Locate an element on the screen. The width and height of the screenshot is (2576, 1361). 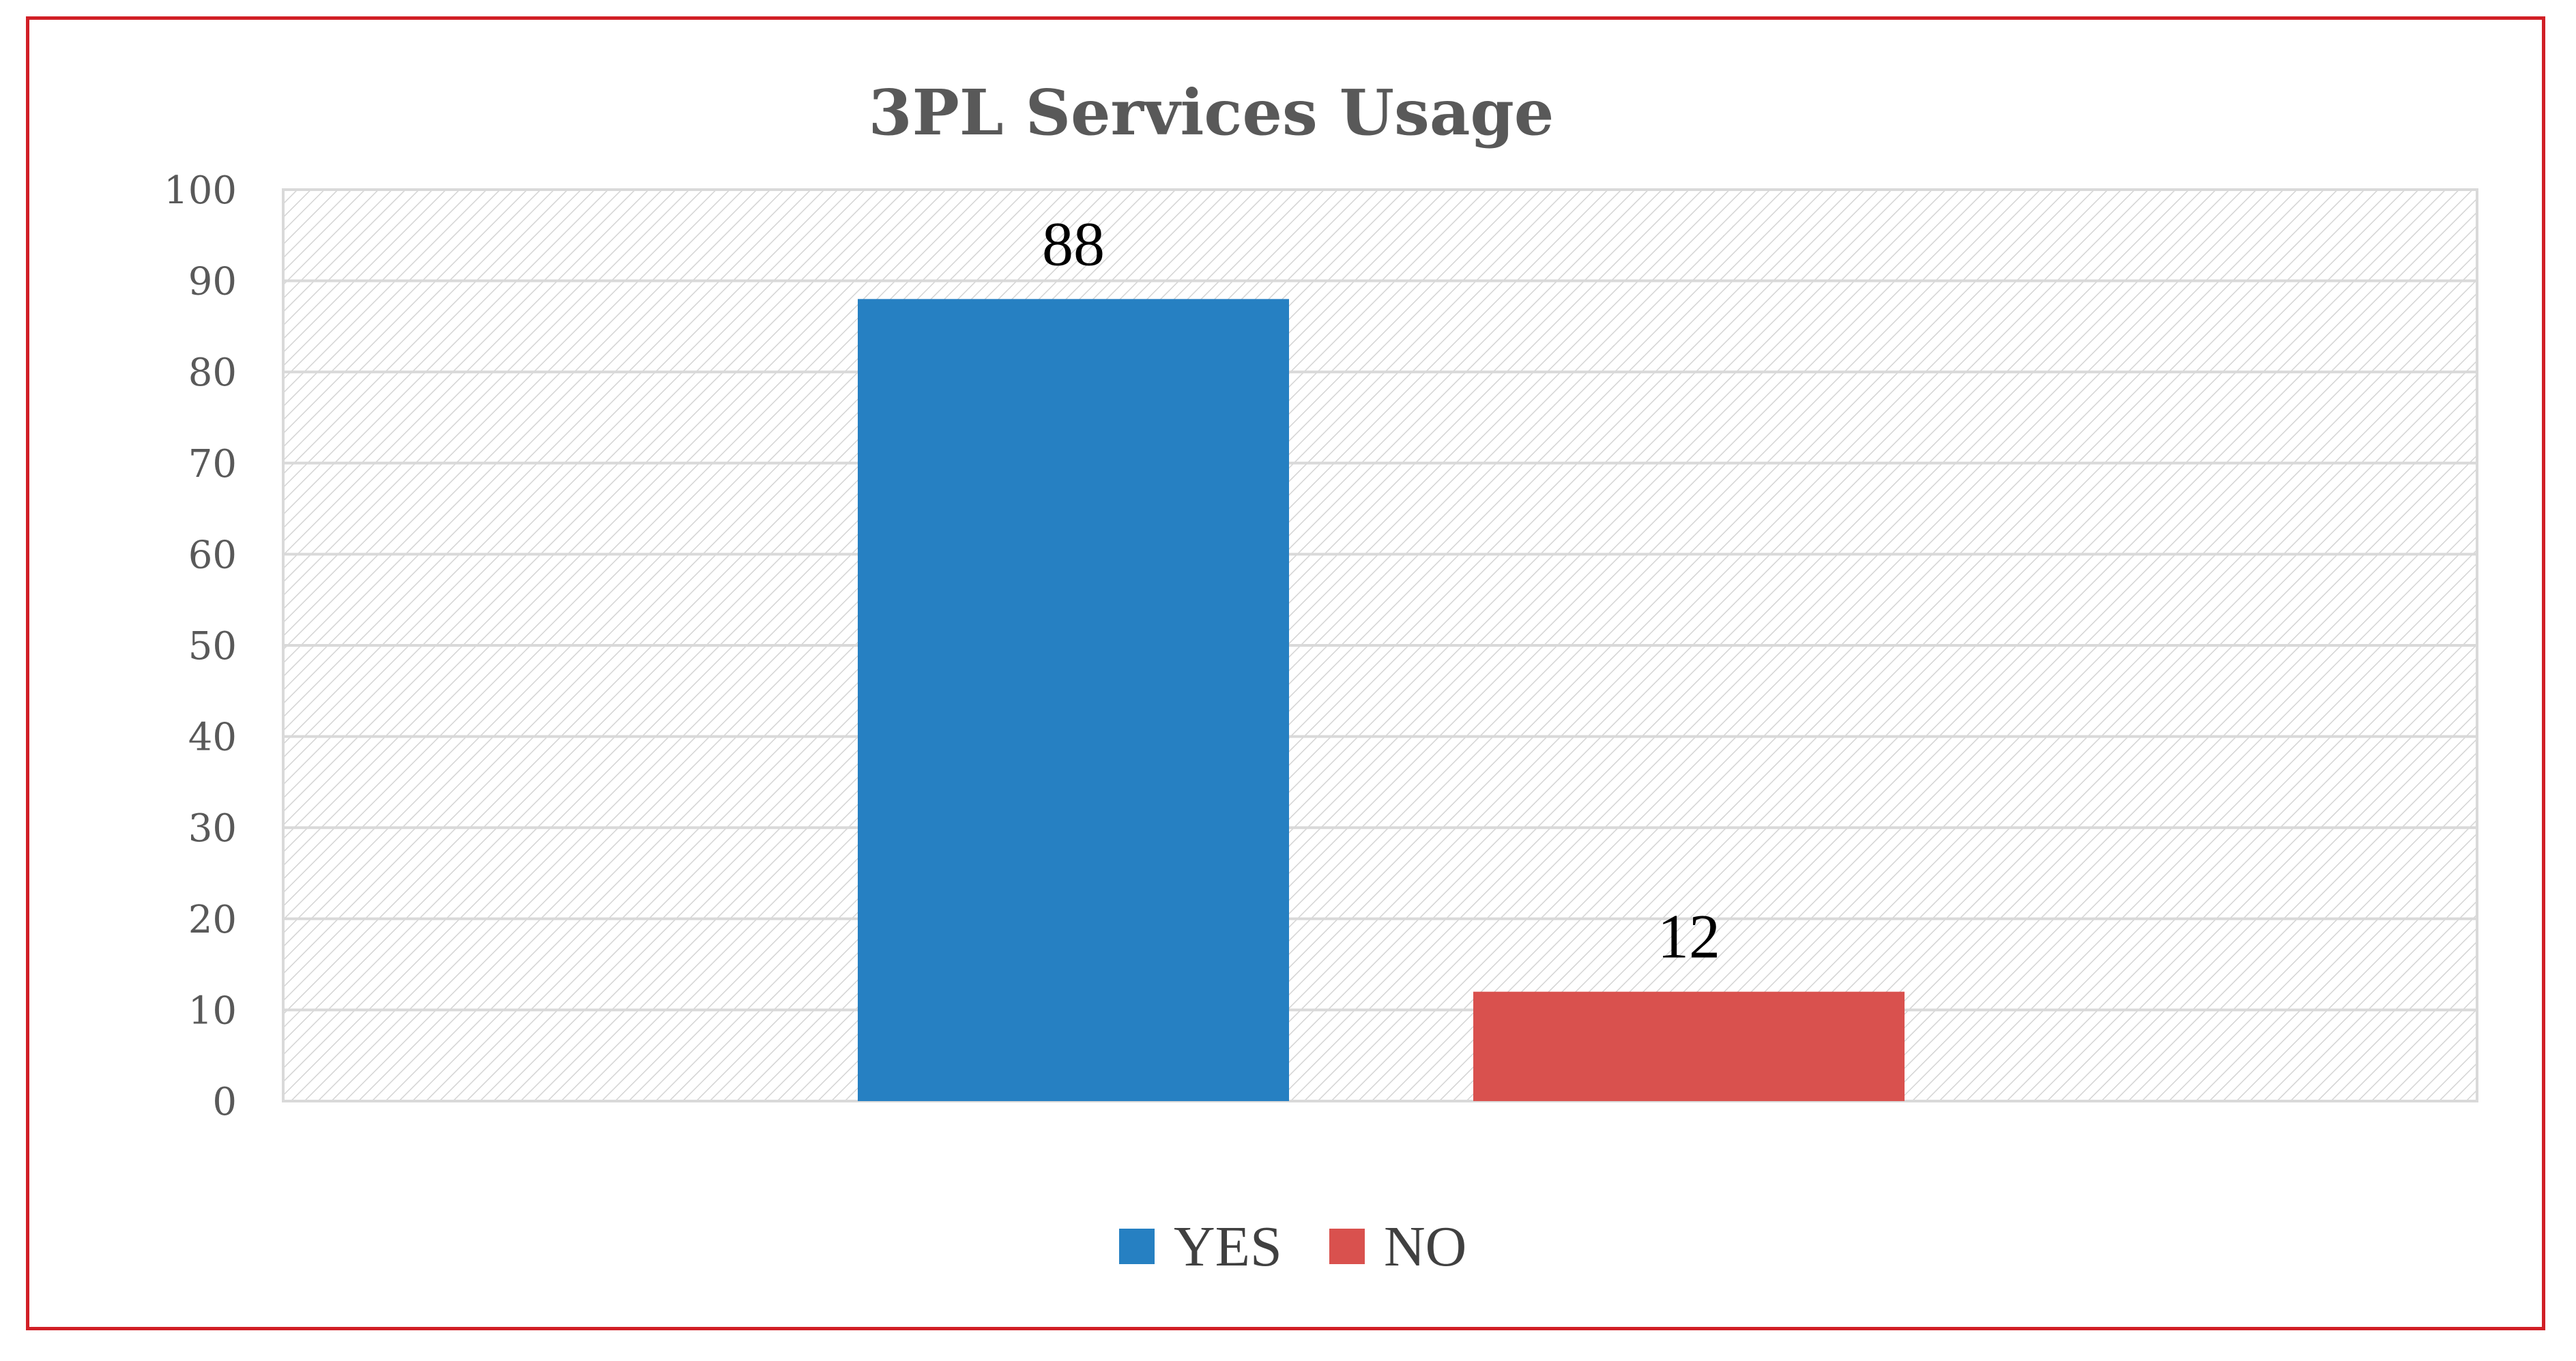
data-labels: 88 12 is located at coordinates (1381, 590).